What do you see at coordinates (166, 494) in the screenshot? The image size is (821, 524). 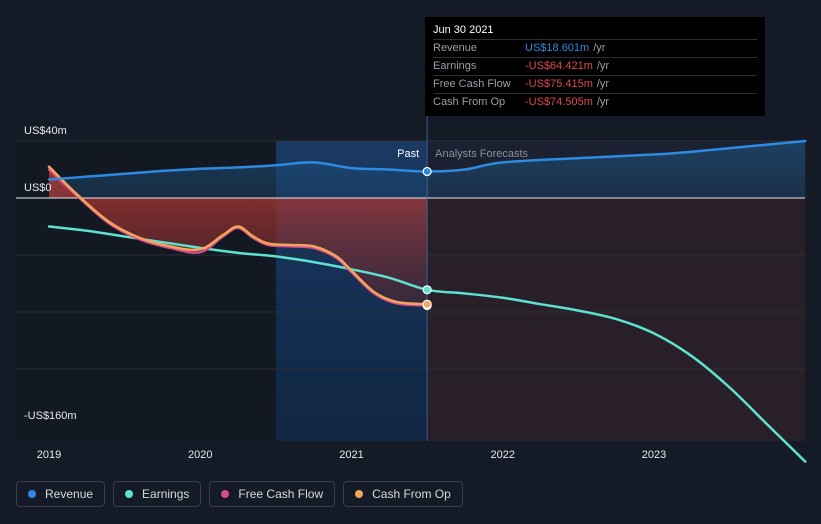 I see `legend-label: Earnings` at bounding box center [166, 494].